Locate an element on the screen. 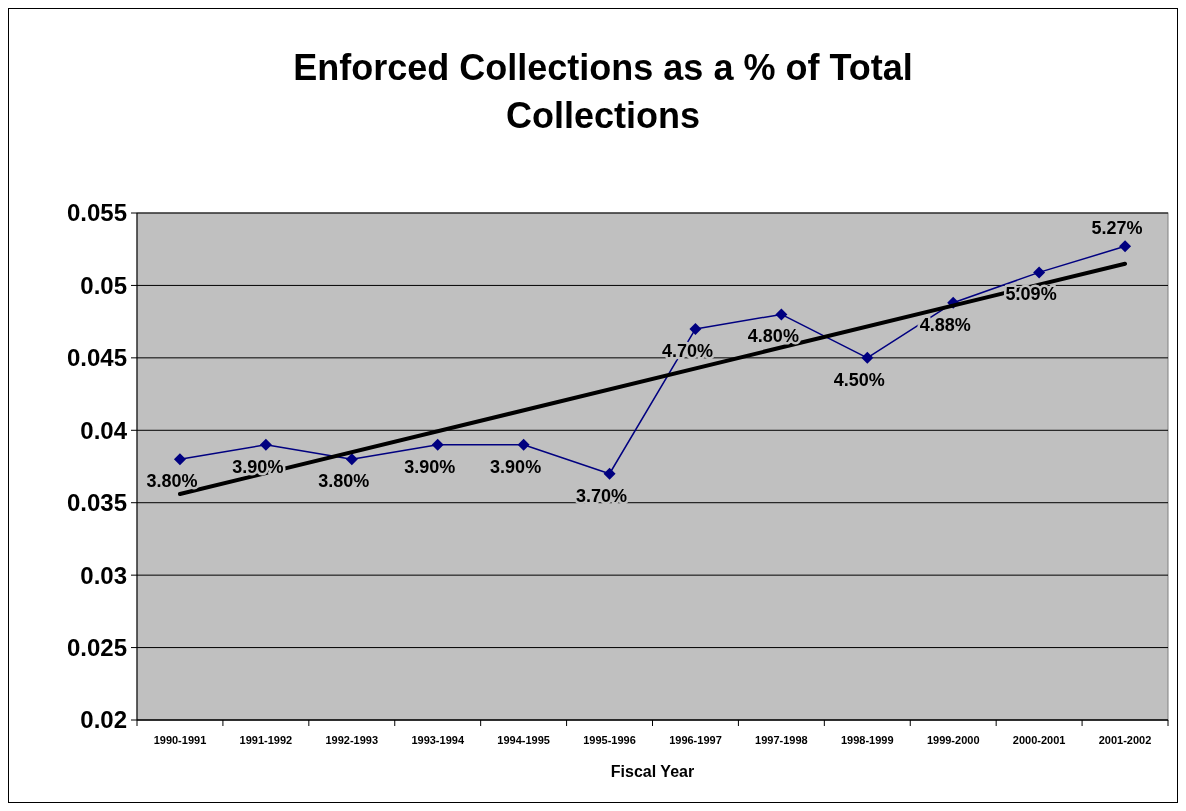  x-tick-label: 1992-1993 is located at coordinates (352, 740).